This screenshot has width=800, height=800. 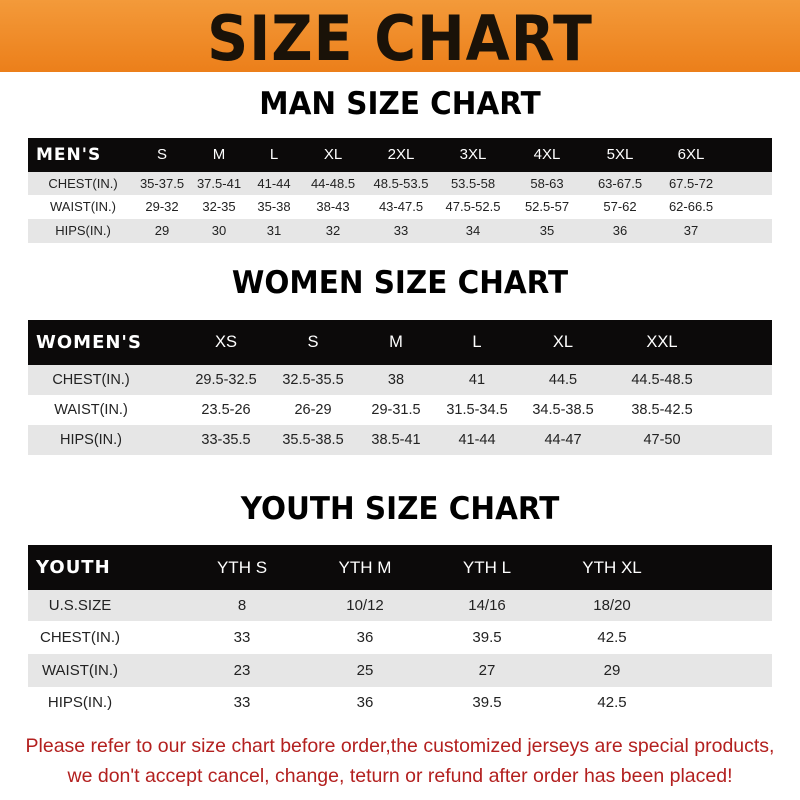 I want to click on table-row: HIPS(IN.) 29 30 31 32 33 34 35 36 37, so click(x=400, y=231).